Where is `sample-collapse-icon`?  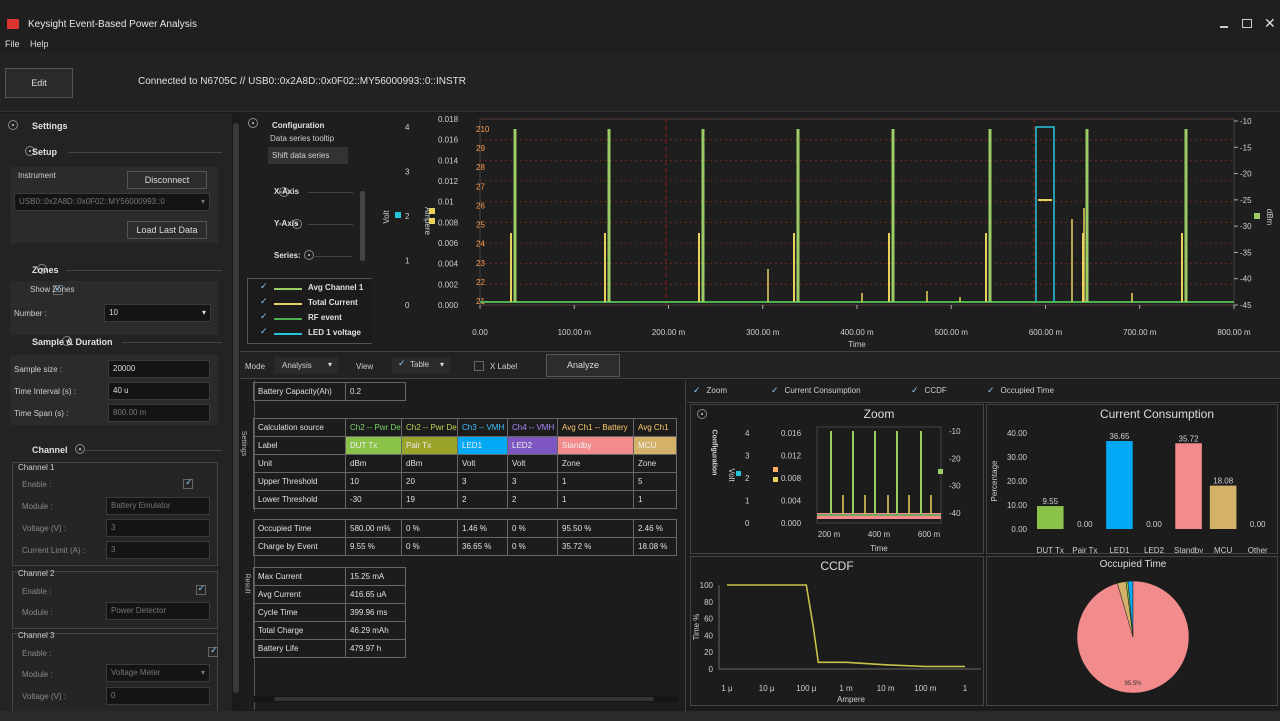 sample-collapse-icon is located at coordinates (67, 341).